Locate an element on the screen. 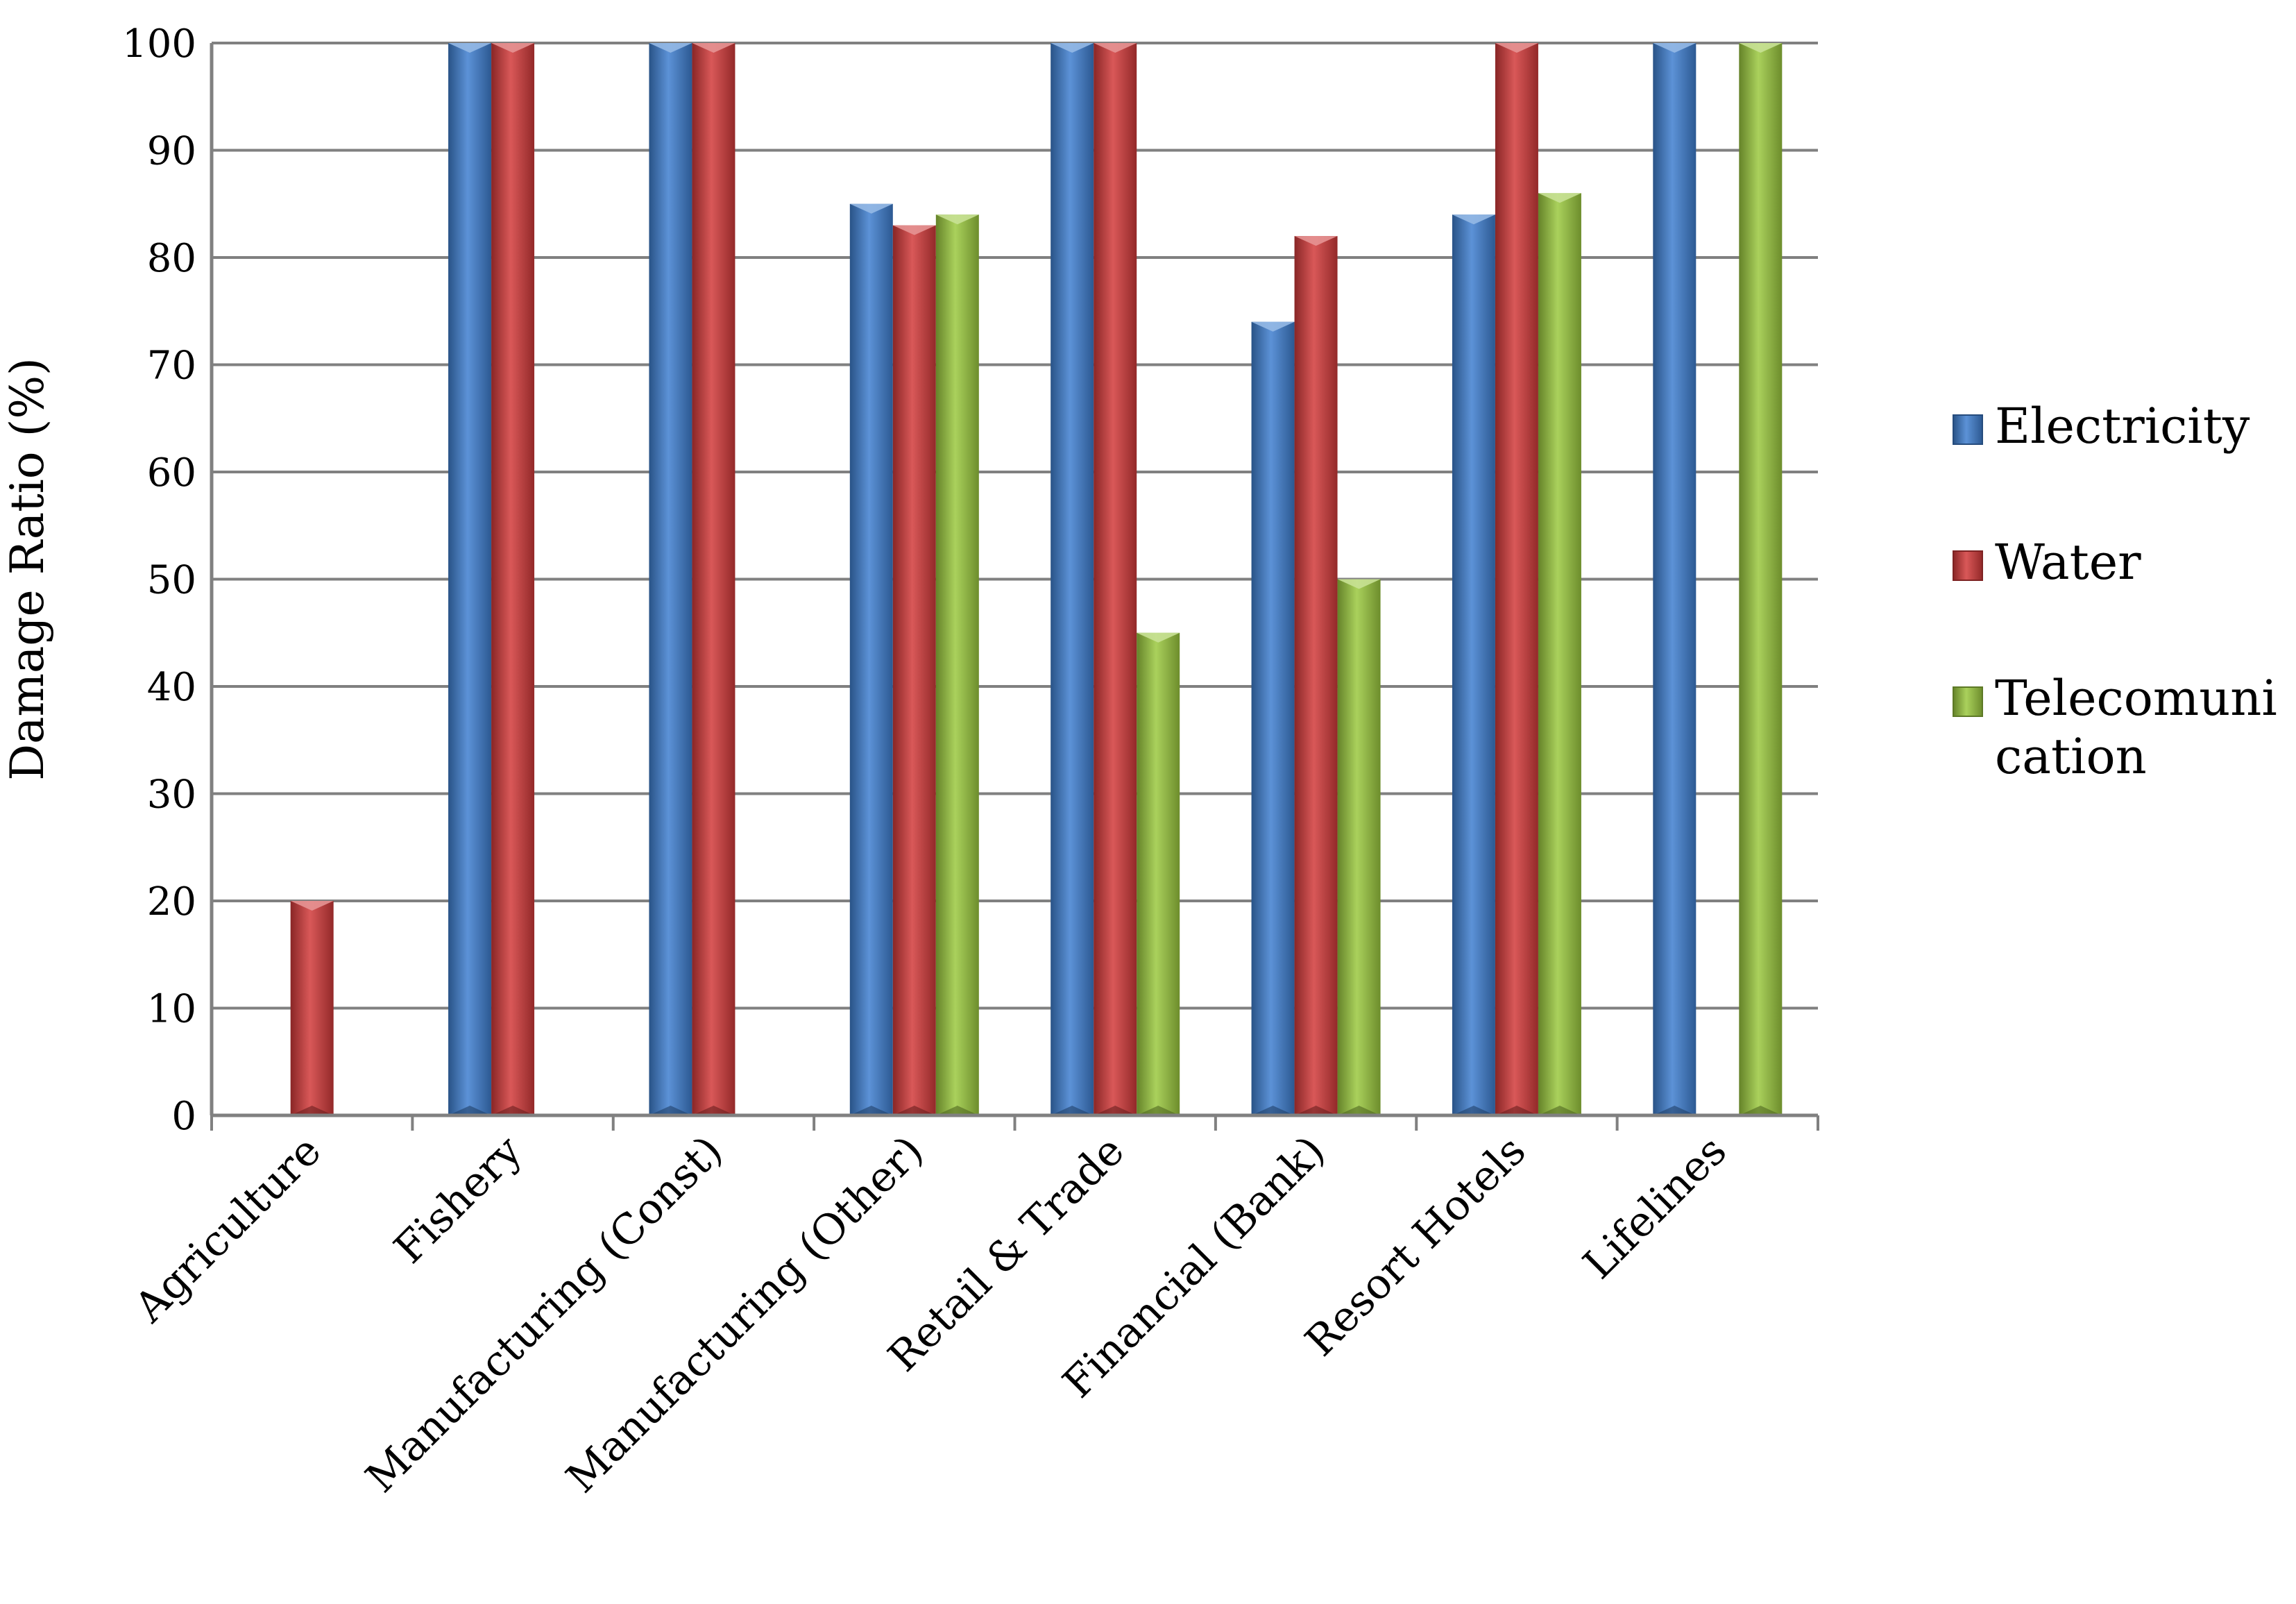  x-tick-label: Lifelines is located at coordinates (1655, 1207).